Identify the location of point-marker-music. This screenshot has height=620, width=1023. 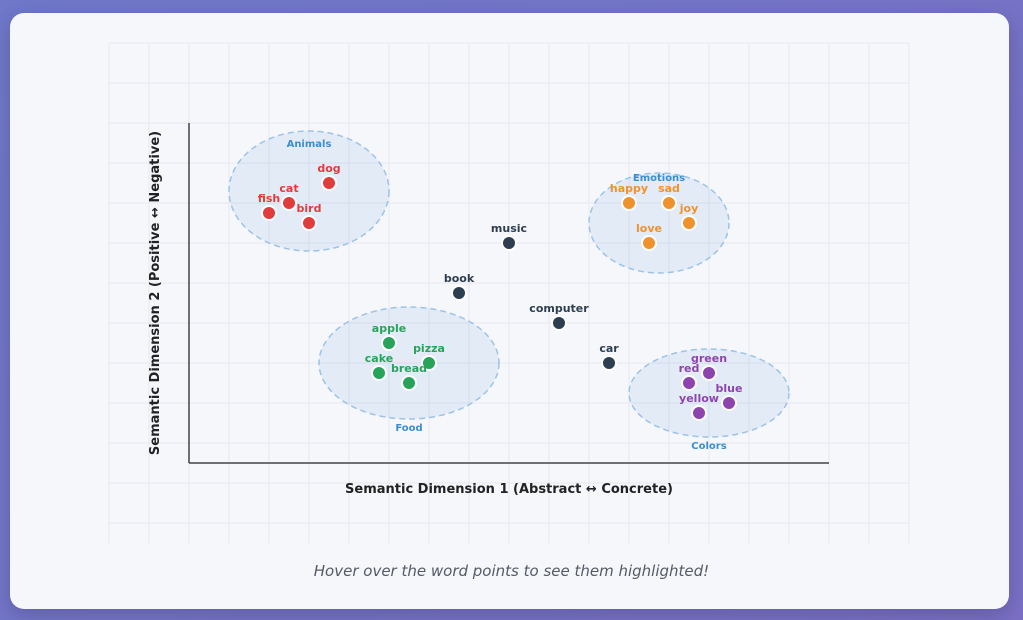
(509, 243).